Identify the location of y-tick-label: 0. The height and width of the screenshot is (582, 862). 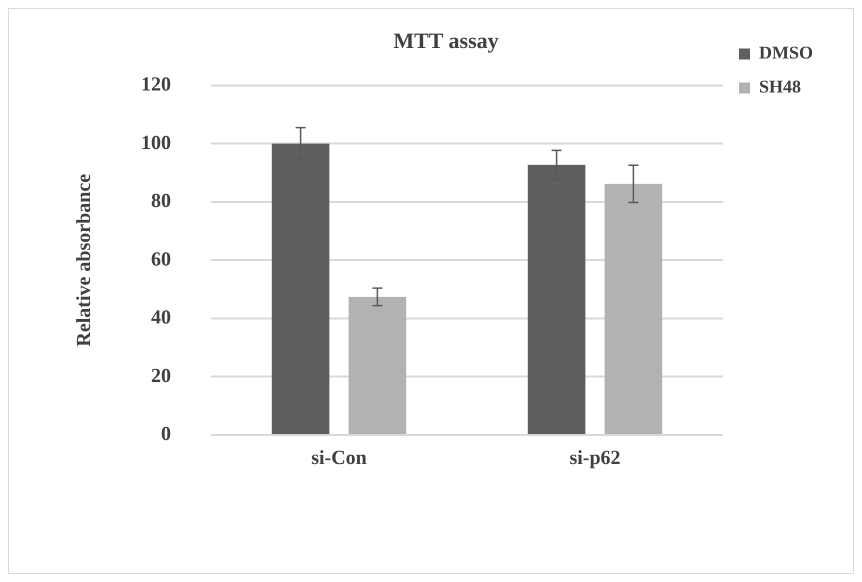
(166, 434).